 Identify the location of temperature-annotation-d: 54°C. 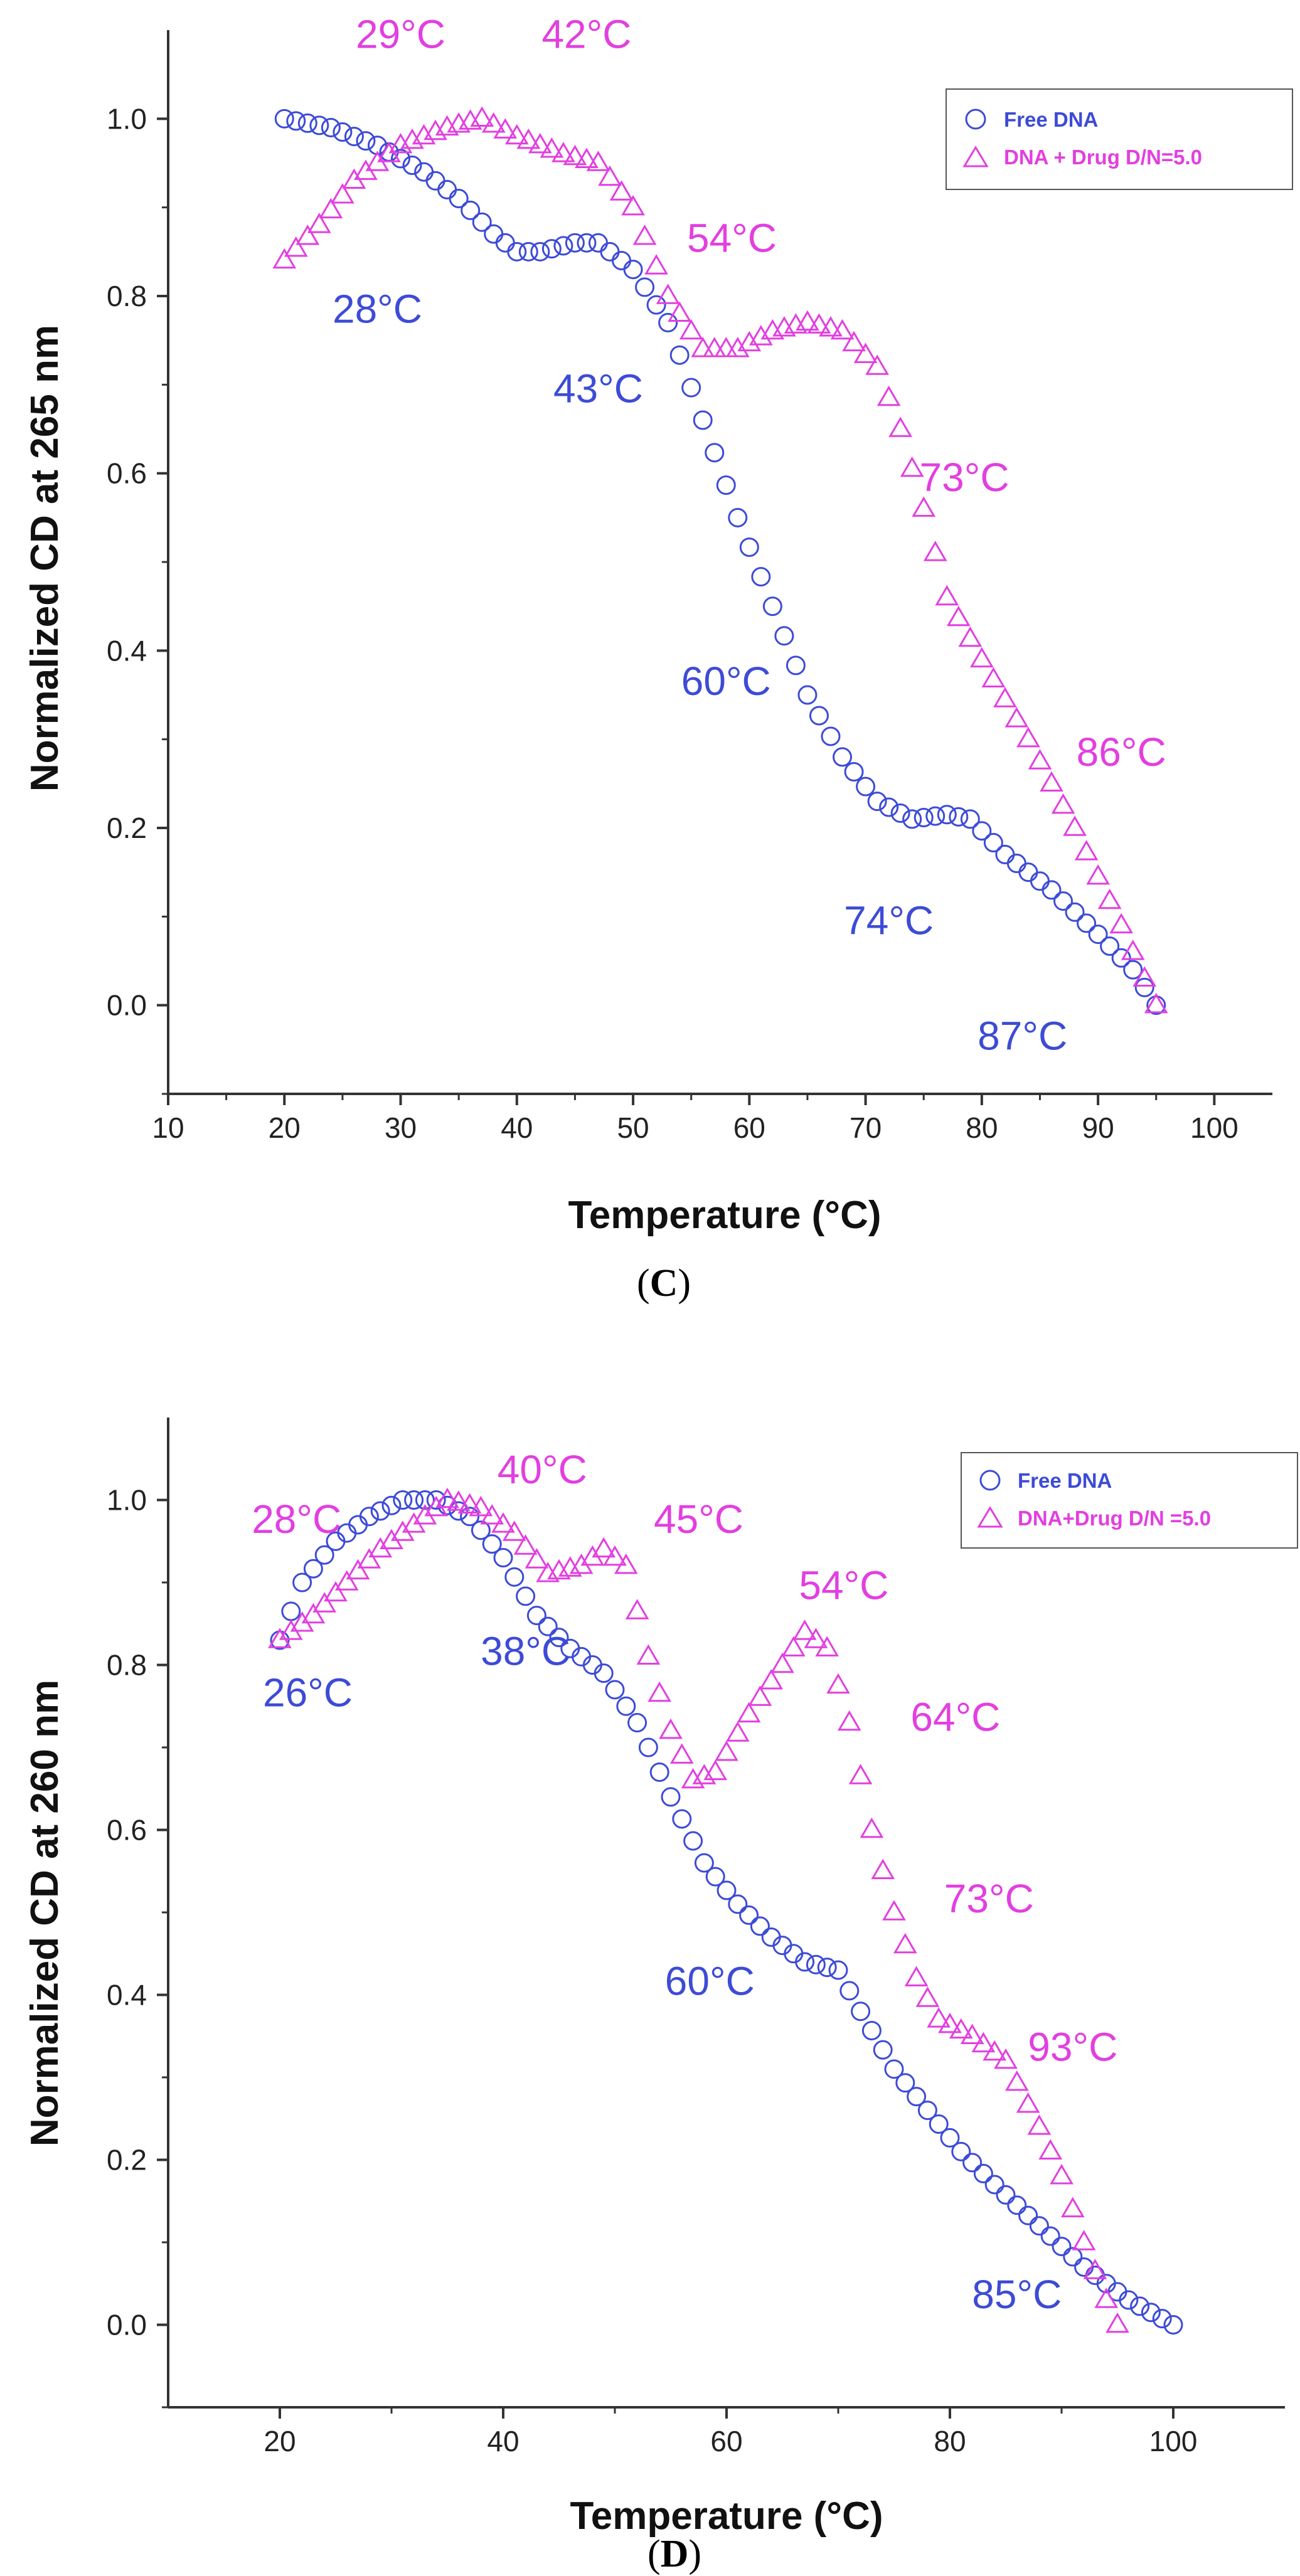
(843, 1585).